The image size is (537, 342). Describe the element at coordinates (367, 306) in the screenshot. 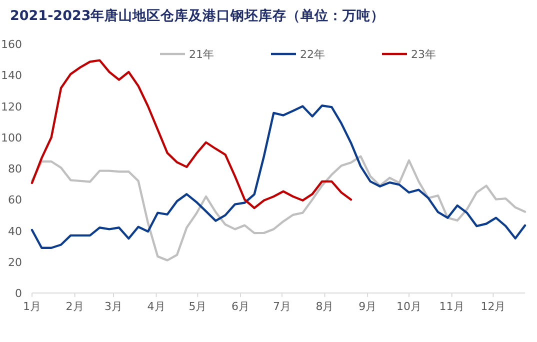

I see `x-tick-label: 9月` at that location.